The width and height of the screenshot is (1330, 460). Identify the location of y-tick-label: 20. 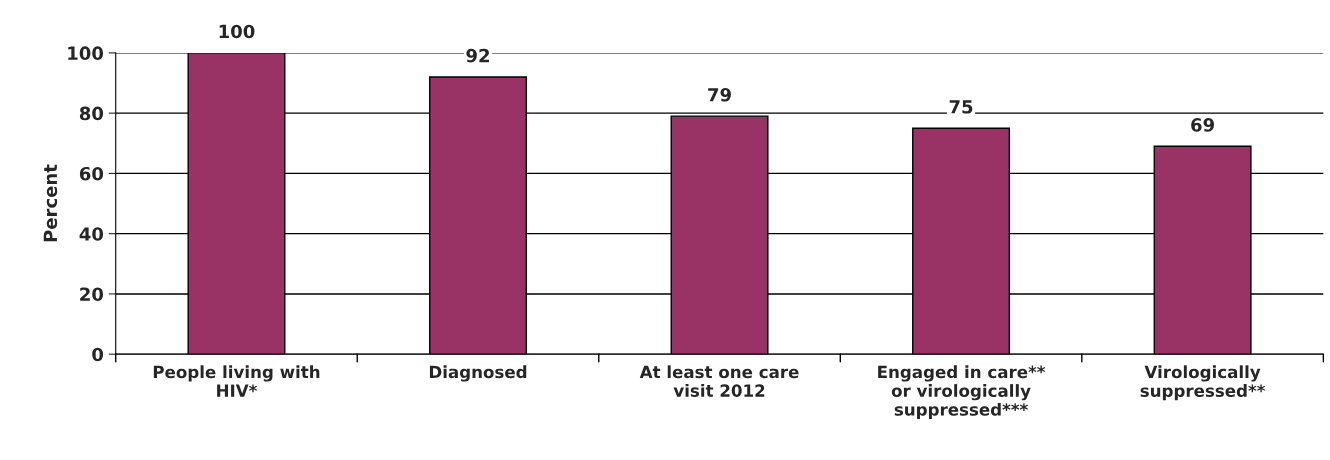
(92, 294).